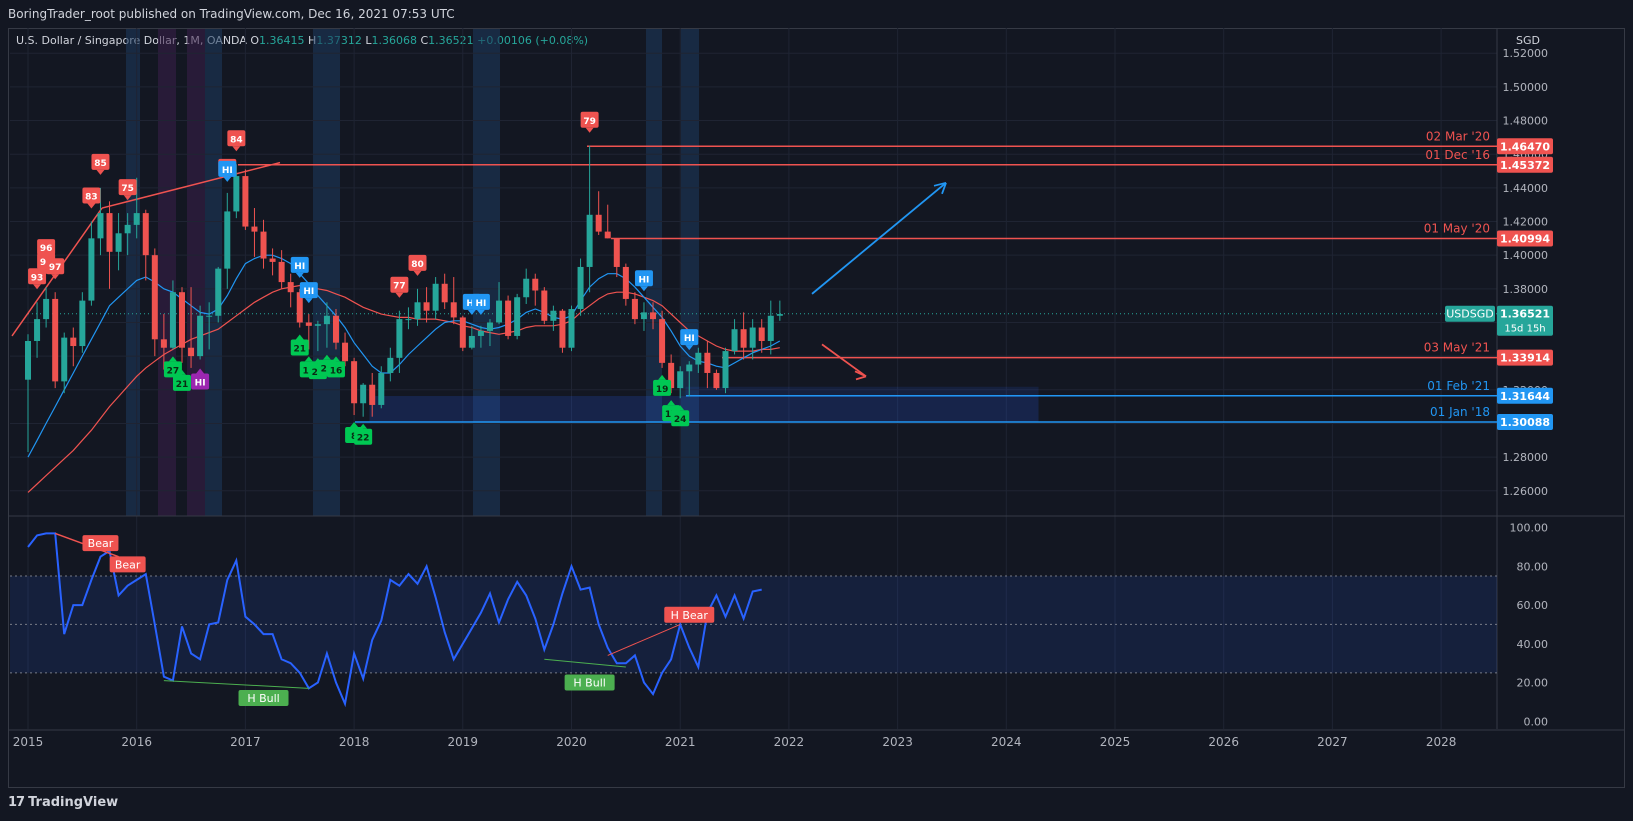 This screenshot has width=1633, height=821. I want to click on bar-countdown: 15d 15h, so click(1524, 329).